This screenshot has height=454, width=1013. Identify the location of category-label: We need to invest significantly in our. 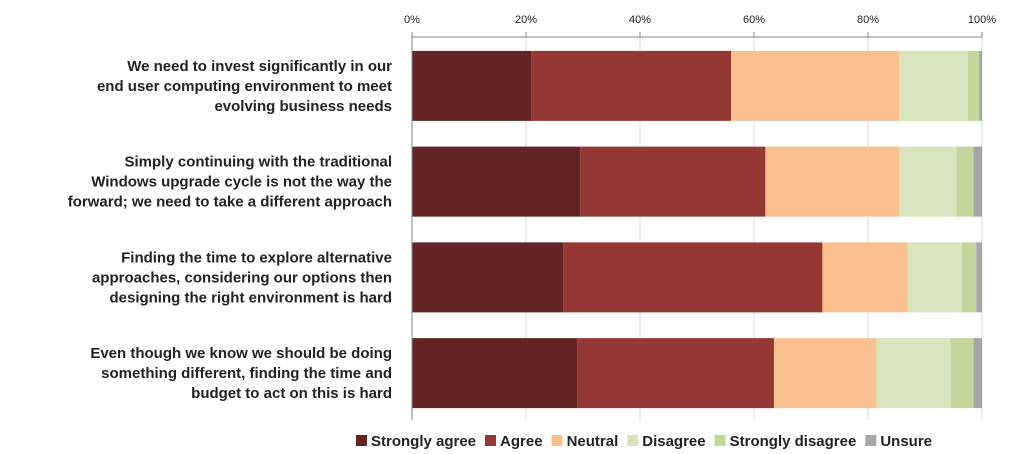
(259, 66).